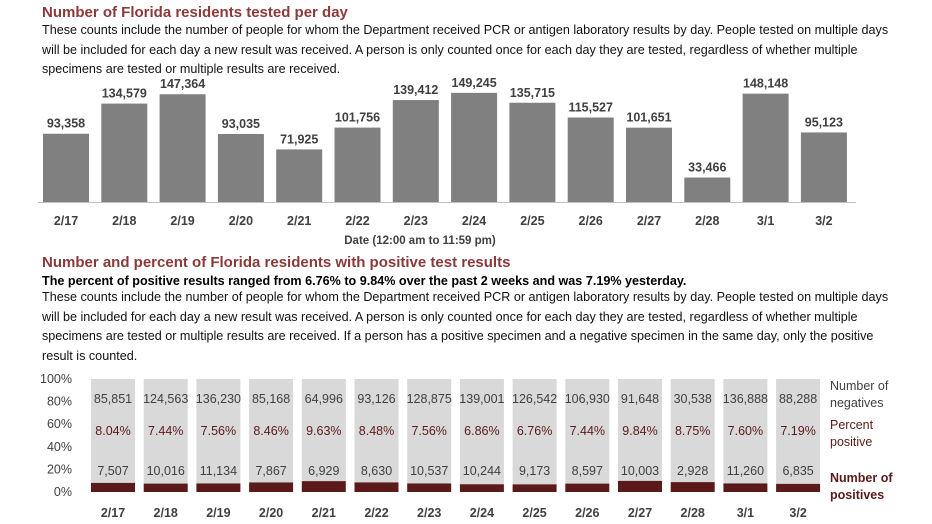  I want to click on positives-label-2/27: 10,003, so click(640, 471).